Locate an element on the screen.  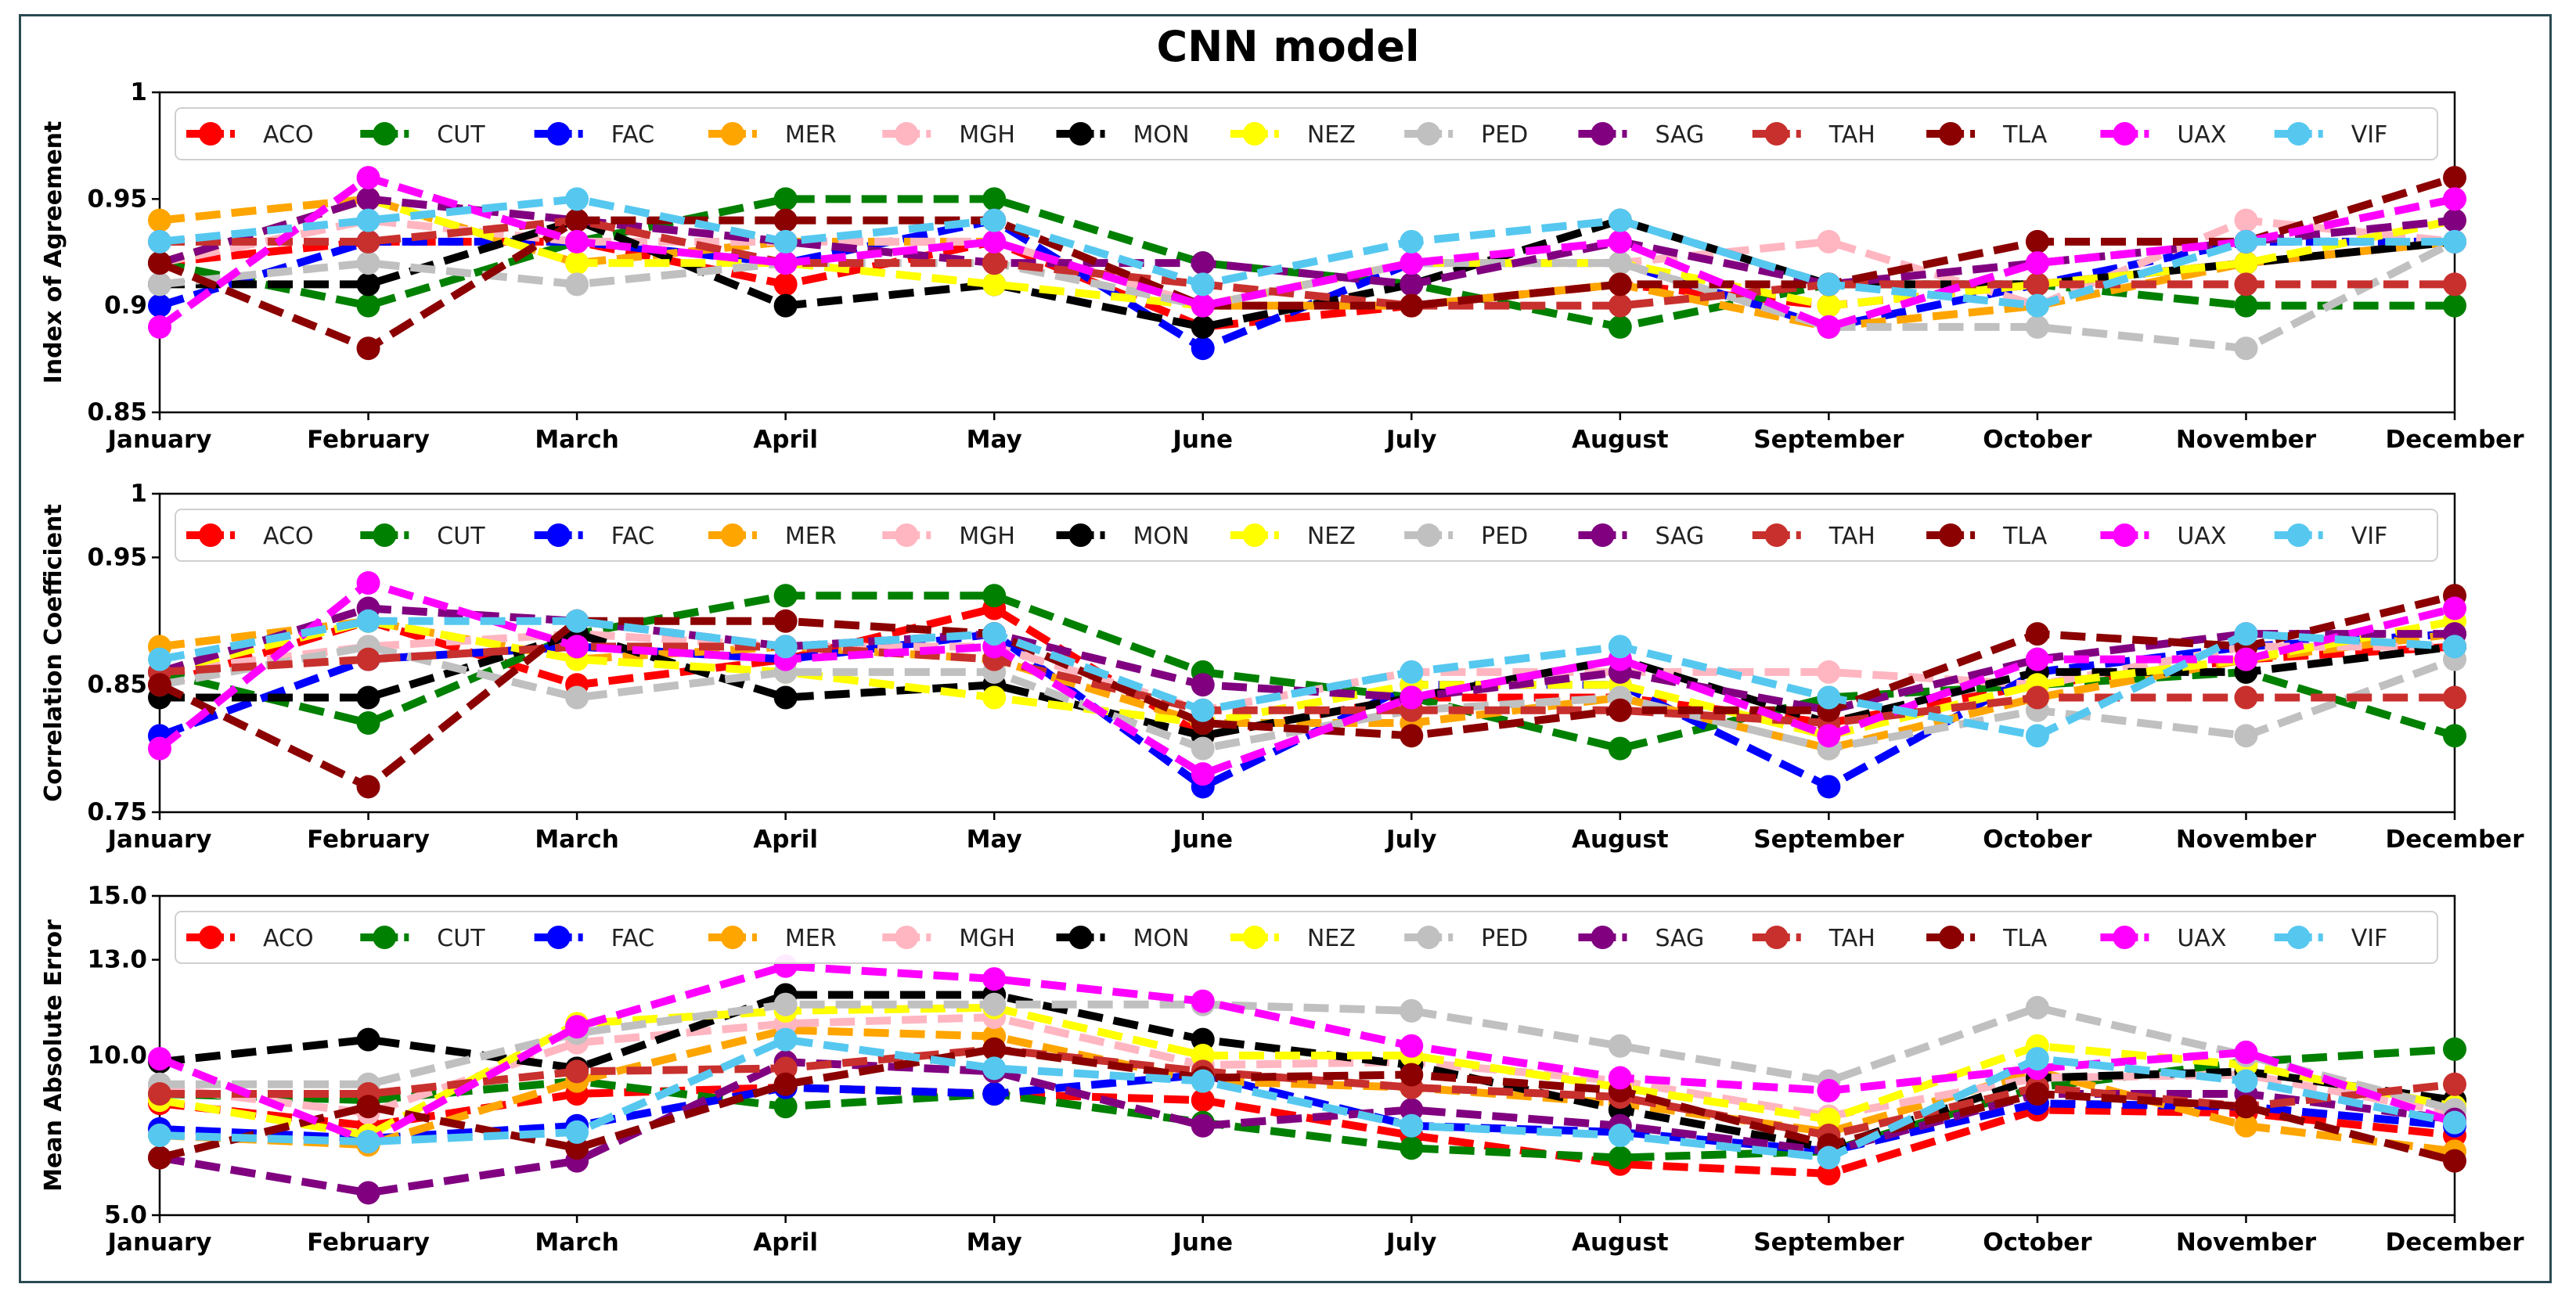
x-tick-label: September is located at coordinates (1828, 840).